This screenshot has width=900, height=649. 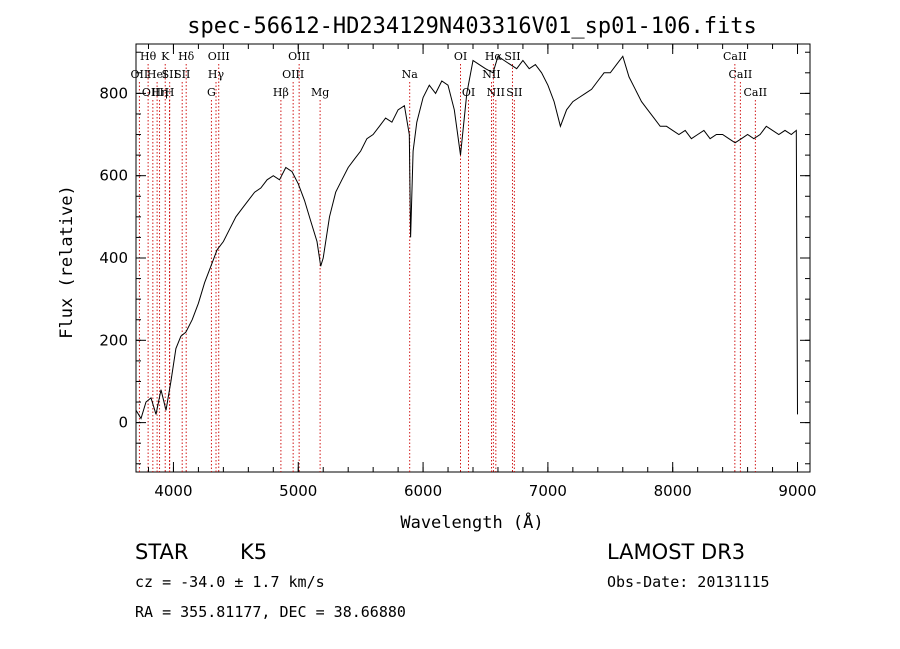 What do you see at coordinates (165, 56) in the screenshot?
I see `line-label: K` at bounding box center [165, 56].